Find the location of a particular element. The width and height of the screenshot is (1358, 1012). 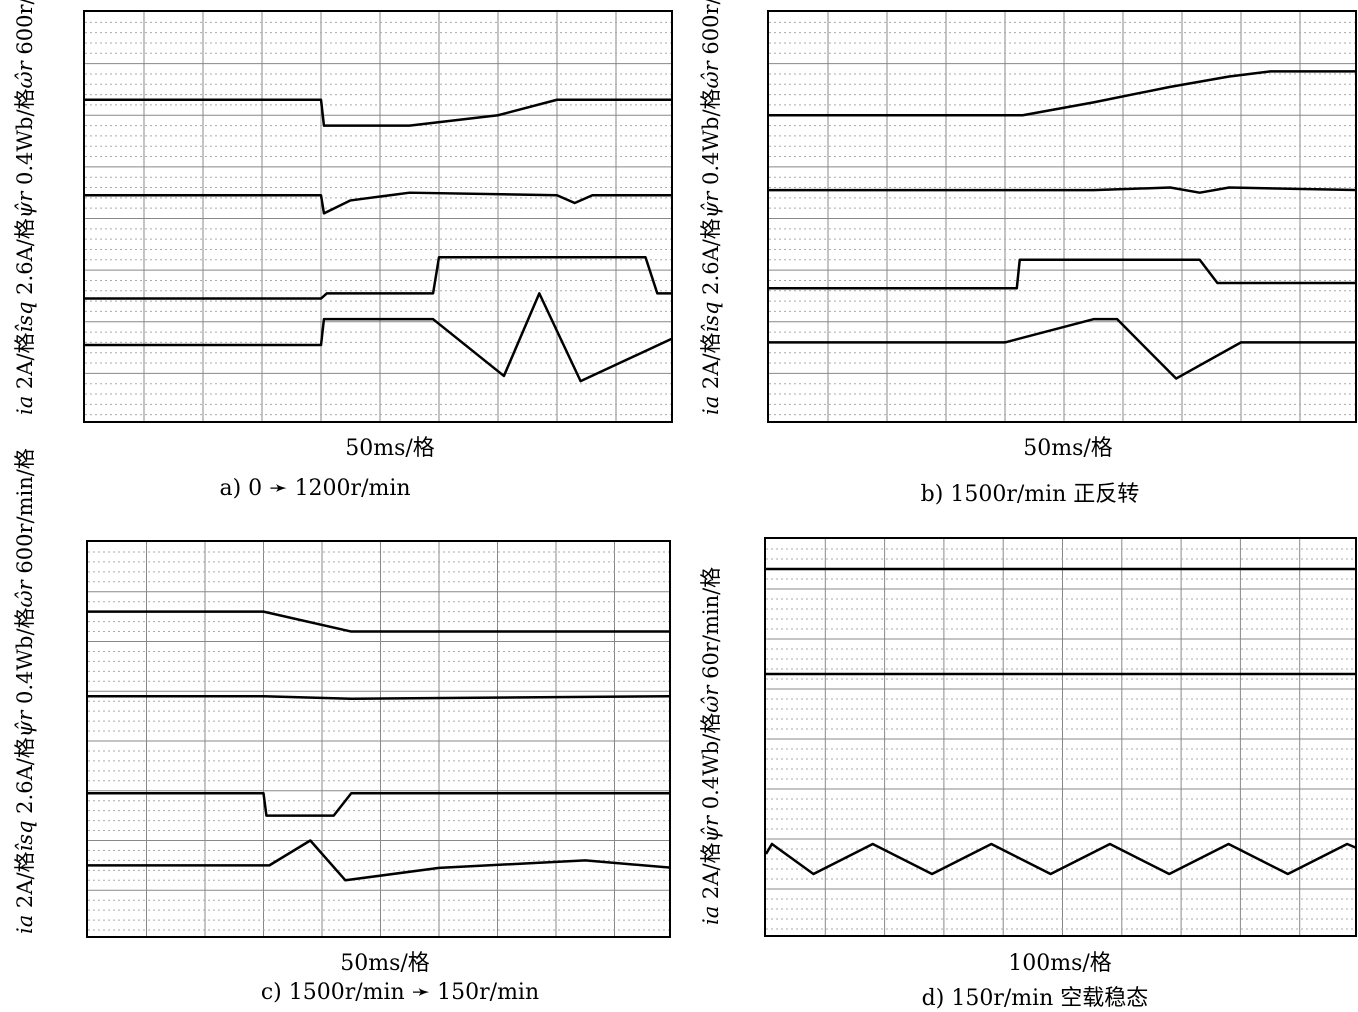

ch3-scale: 2A/格 is located at coordinates (711, 871).